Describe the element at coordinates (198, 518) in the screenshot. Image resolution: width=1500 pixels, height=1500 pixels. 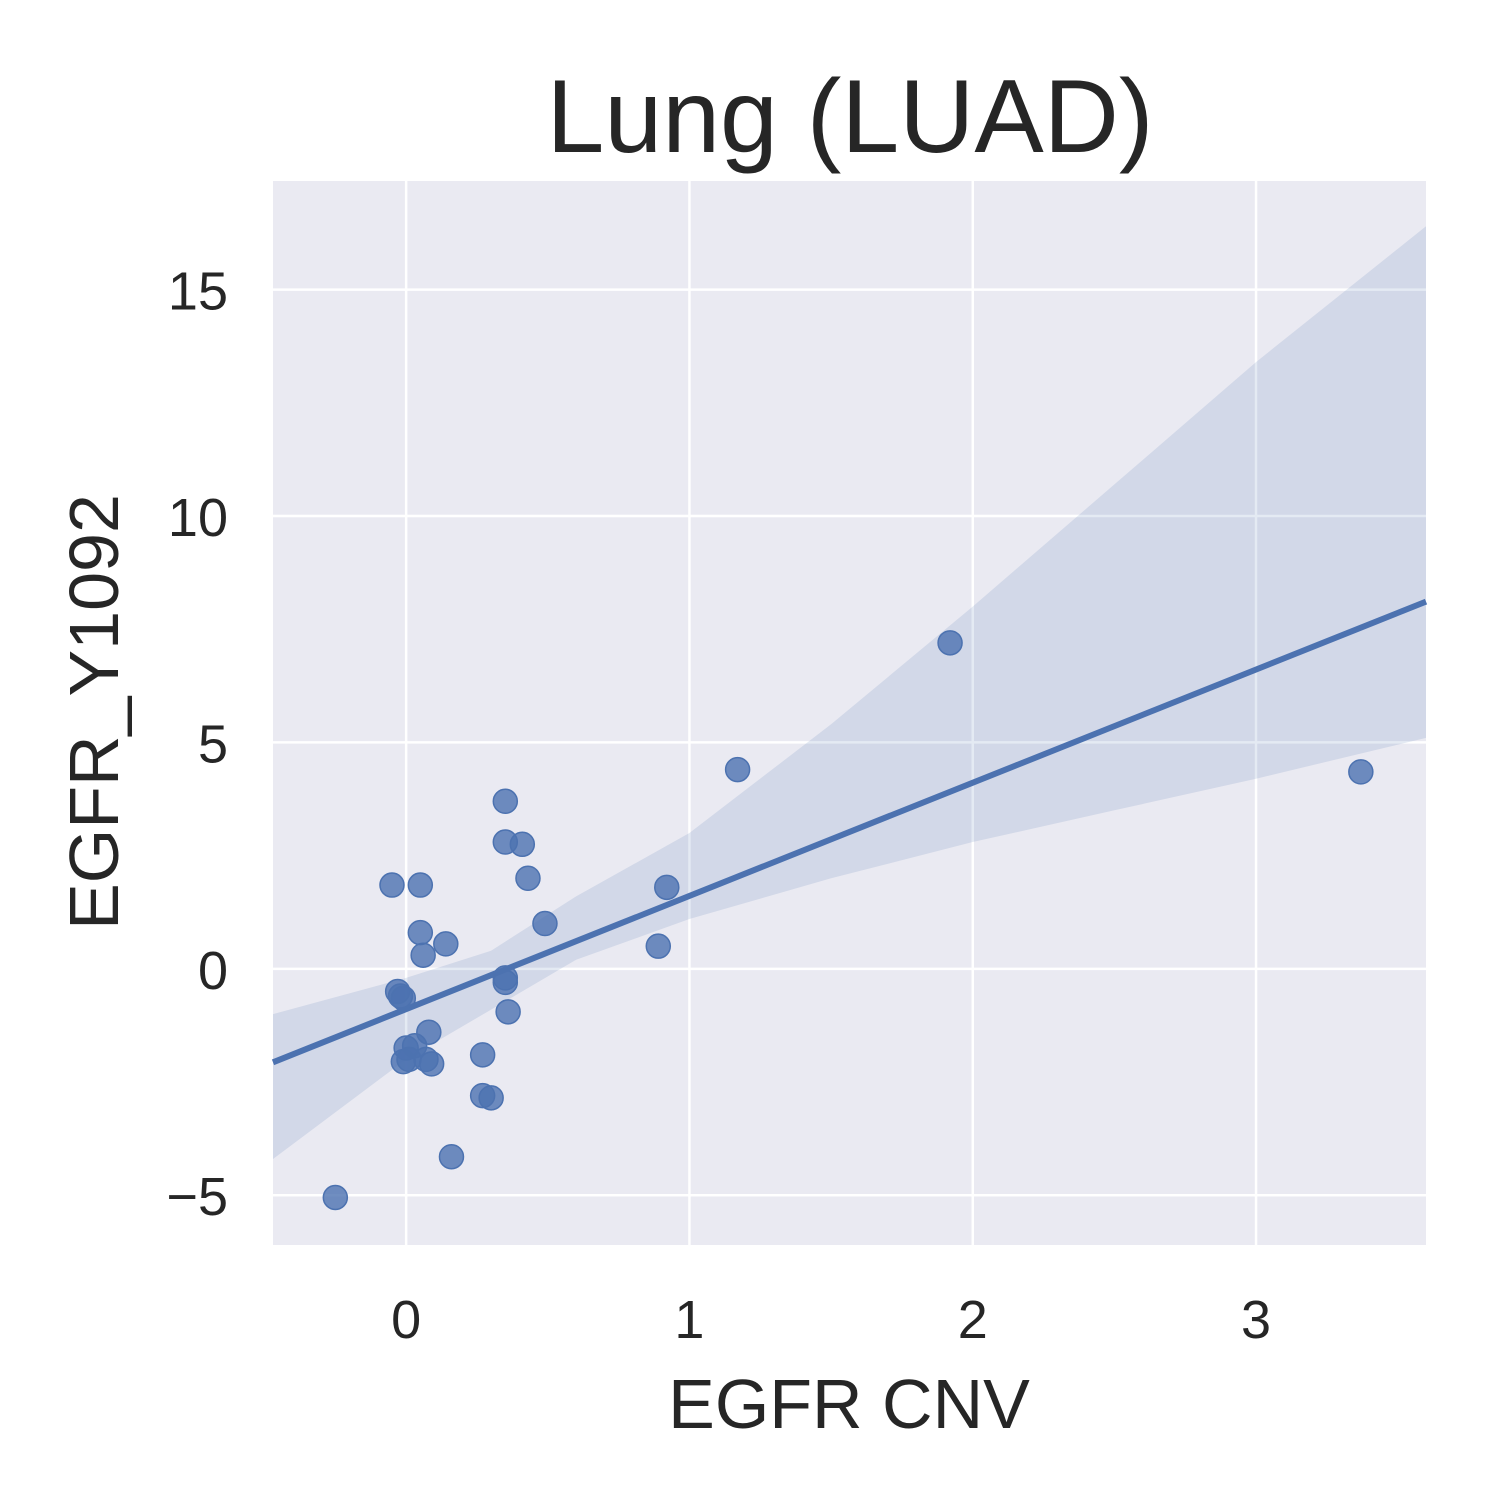
I see `y-tick-label-3: 10` at that location.